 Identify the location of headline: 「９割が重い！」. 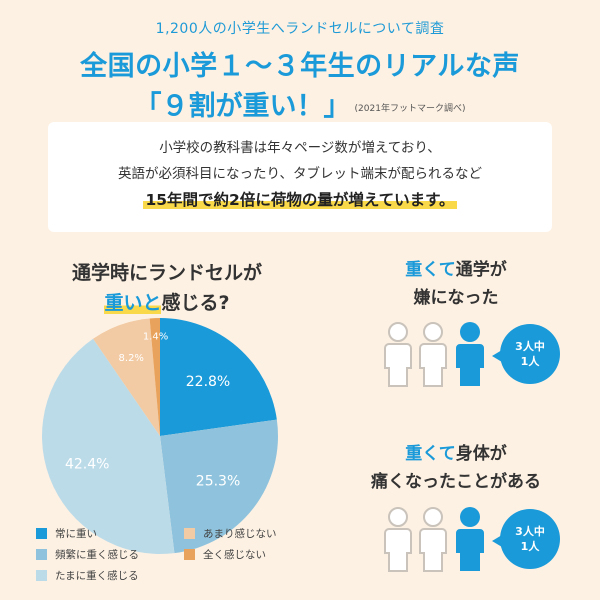
(242, 106).